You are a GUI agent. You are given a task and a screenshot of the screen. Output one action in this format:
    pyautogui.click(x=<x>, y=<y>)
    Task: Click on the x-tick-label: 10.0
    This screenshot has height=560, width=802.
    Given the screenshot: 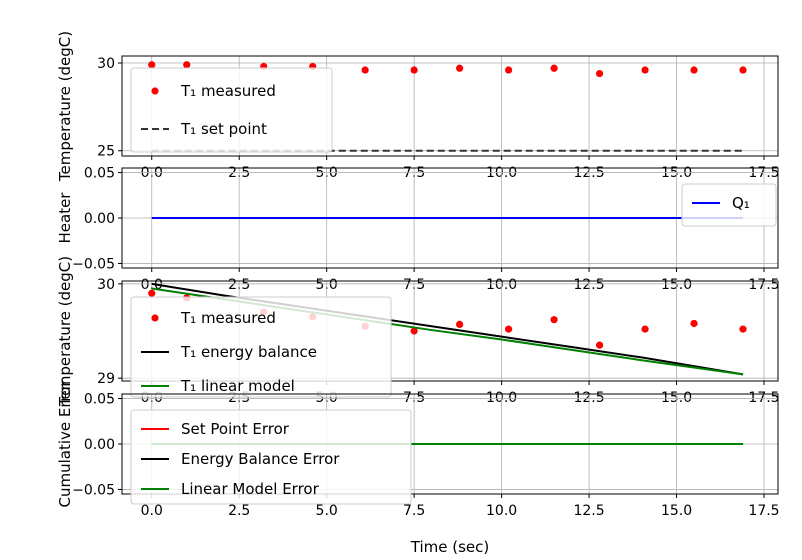 What is the action you would take?
    pyautogui.click(x=501, y=511)
    